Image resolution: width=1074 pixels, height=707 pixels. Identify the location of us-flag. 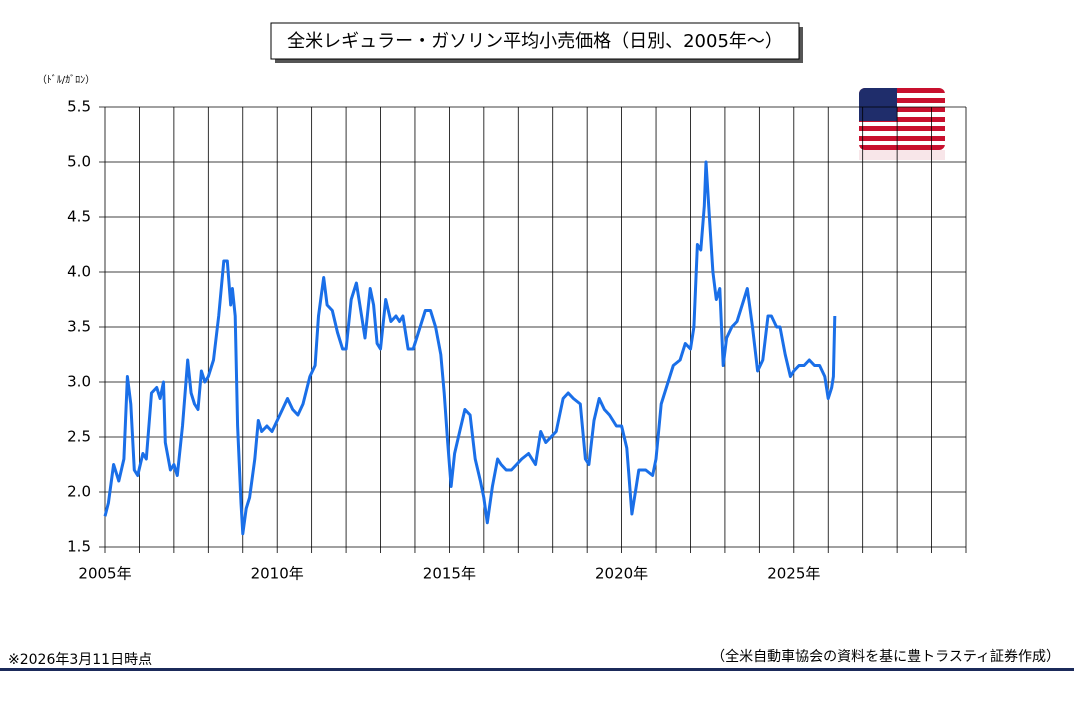
(902, 124).